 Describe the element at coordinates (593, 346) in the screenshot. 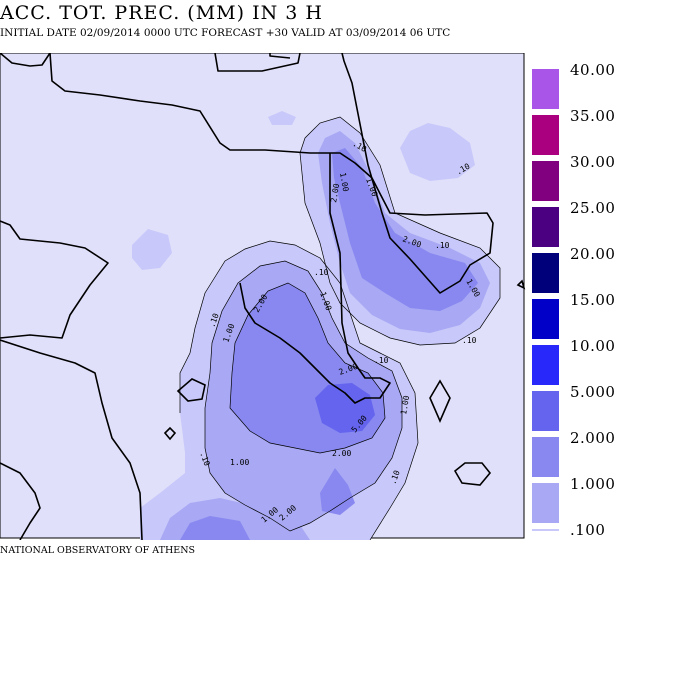

I see `legend-label: 10.00` at that location.